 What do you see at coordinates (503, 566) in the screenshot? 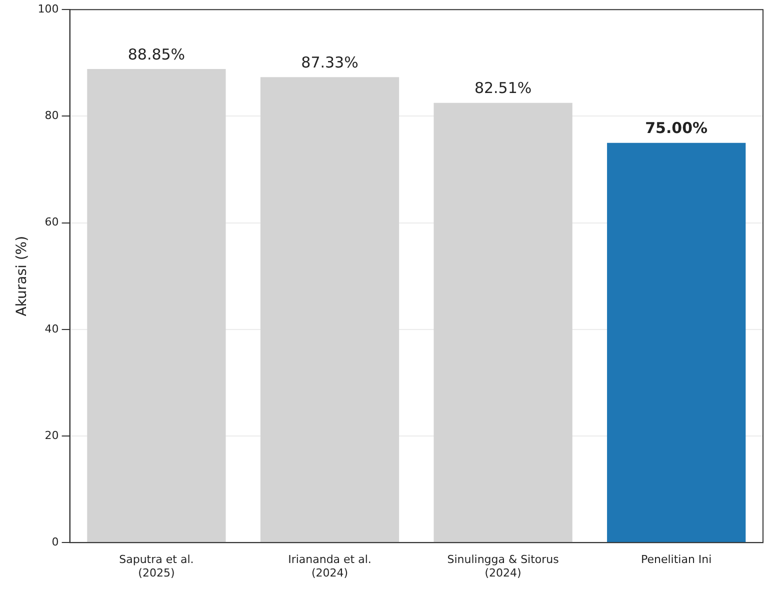
I see `x-tick-label: Sinulingga & Sitorus (2024)` at bounding box center [503, 566].